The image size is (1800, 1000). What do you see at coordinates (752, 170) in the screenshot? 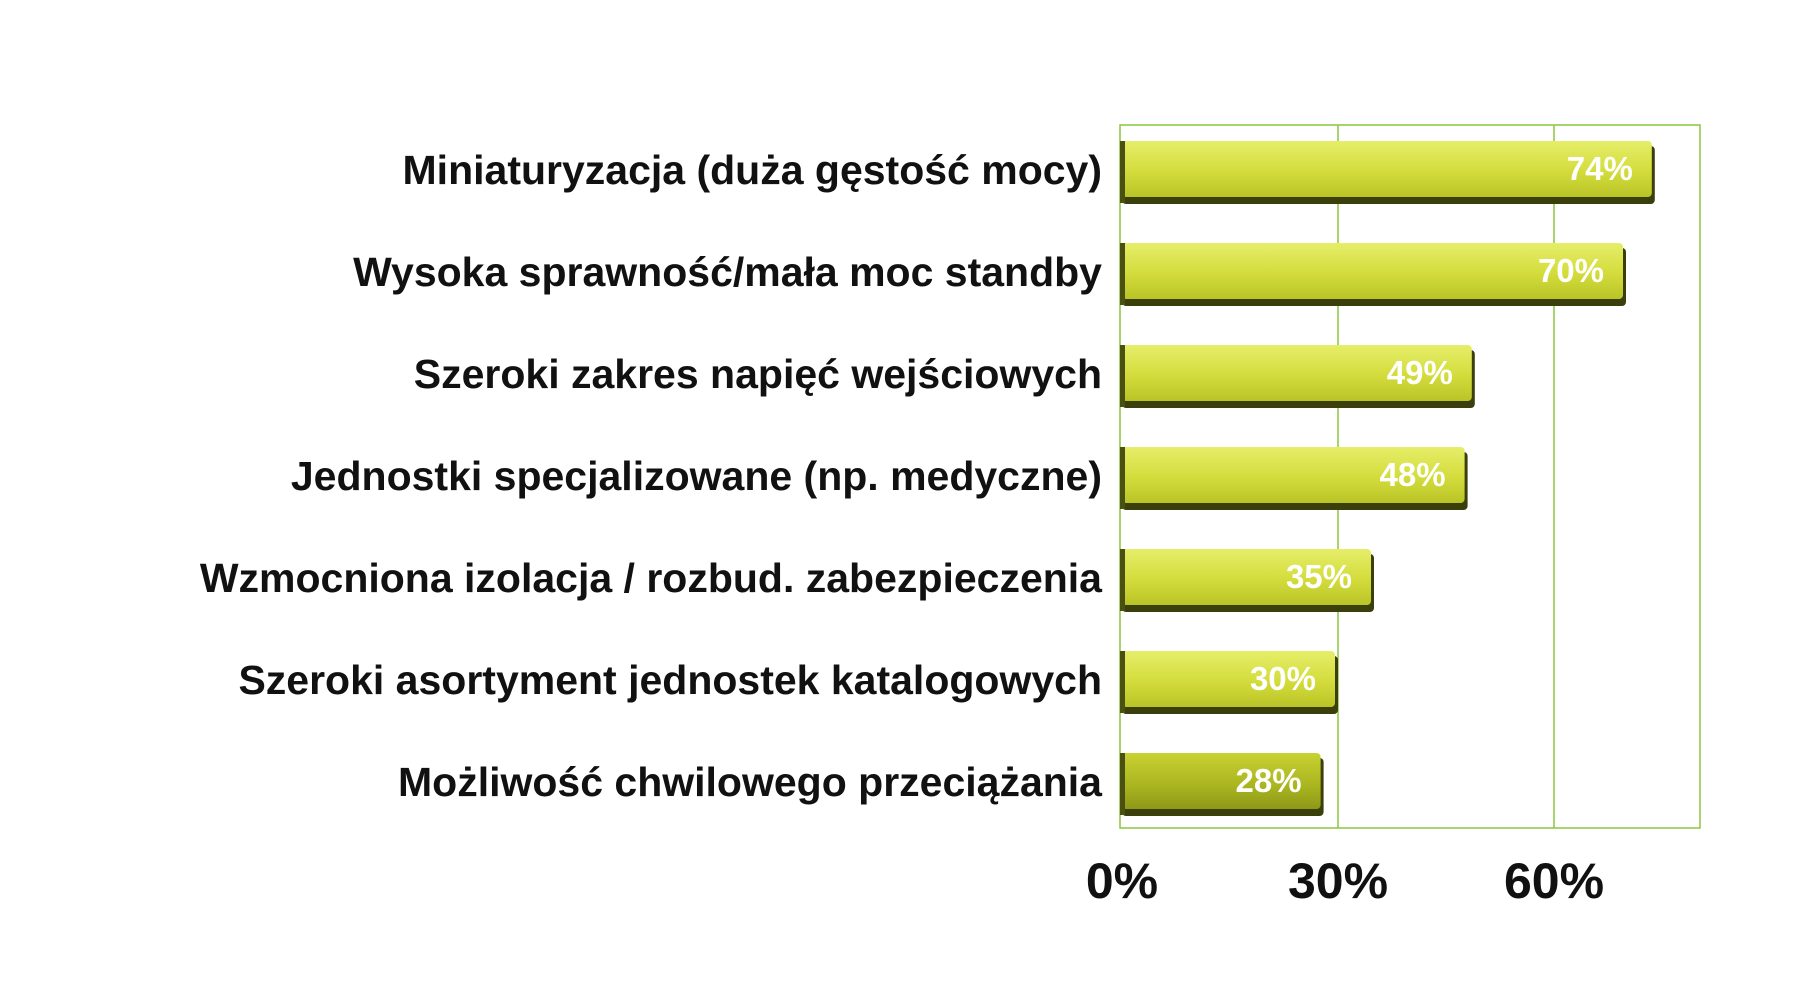
I see `category-label: Miniaturyzacja (duża gęstość mocy)` at bounding box center [752, 170].